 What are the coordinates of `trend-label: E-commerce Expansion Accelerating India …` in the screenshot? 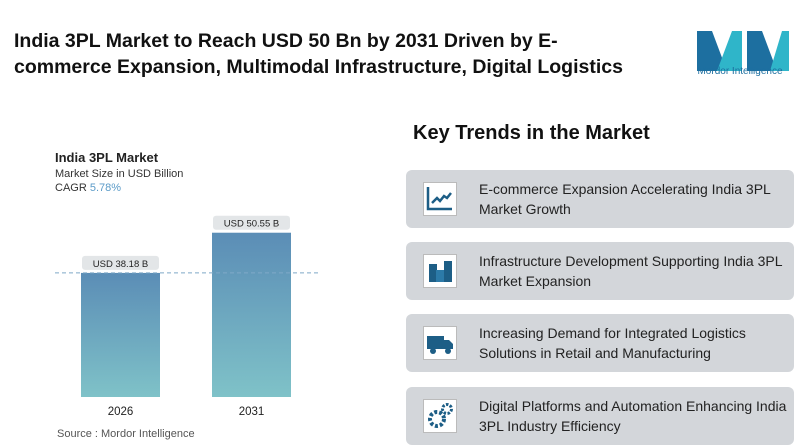 It's located at (625, 199).